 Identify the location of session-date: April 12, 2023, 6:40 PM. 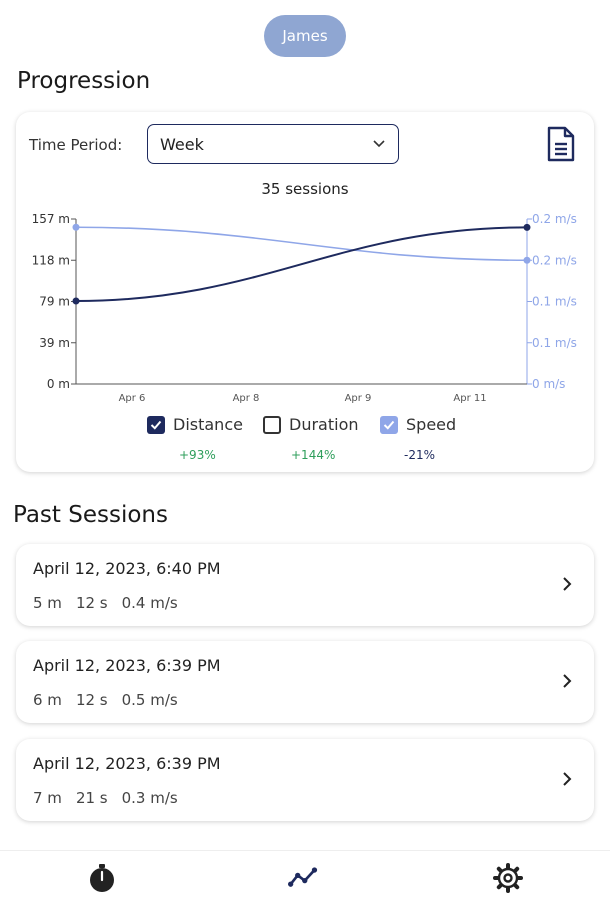
(127, 568).